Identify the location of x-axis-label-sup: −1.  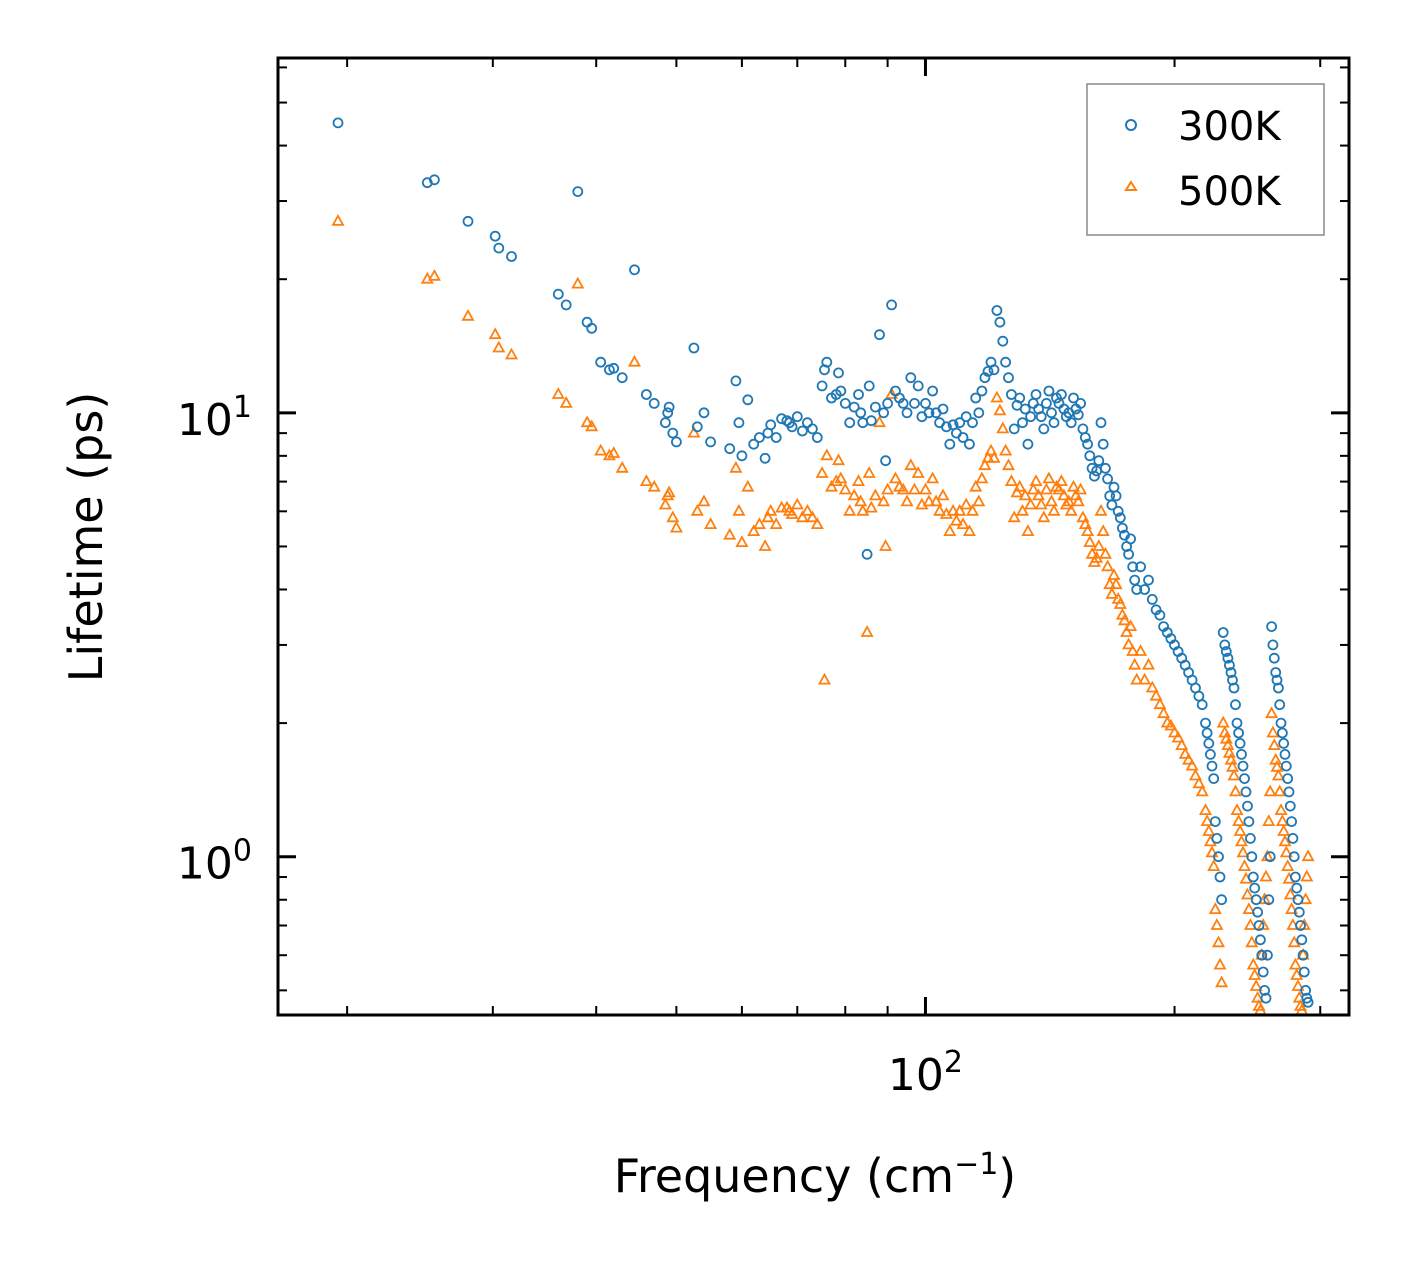
(976, 1164).